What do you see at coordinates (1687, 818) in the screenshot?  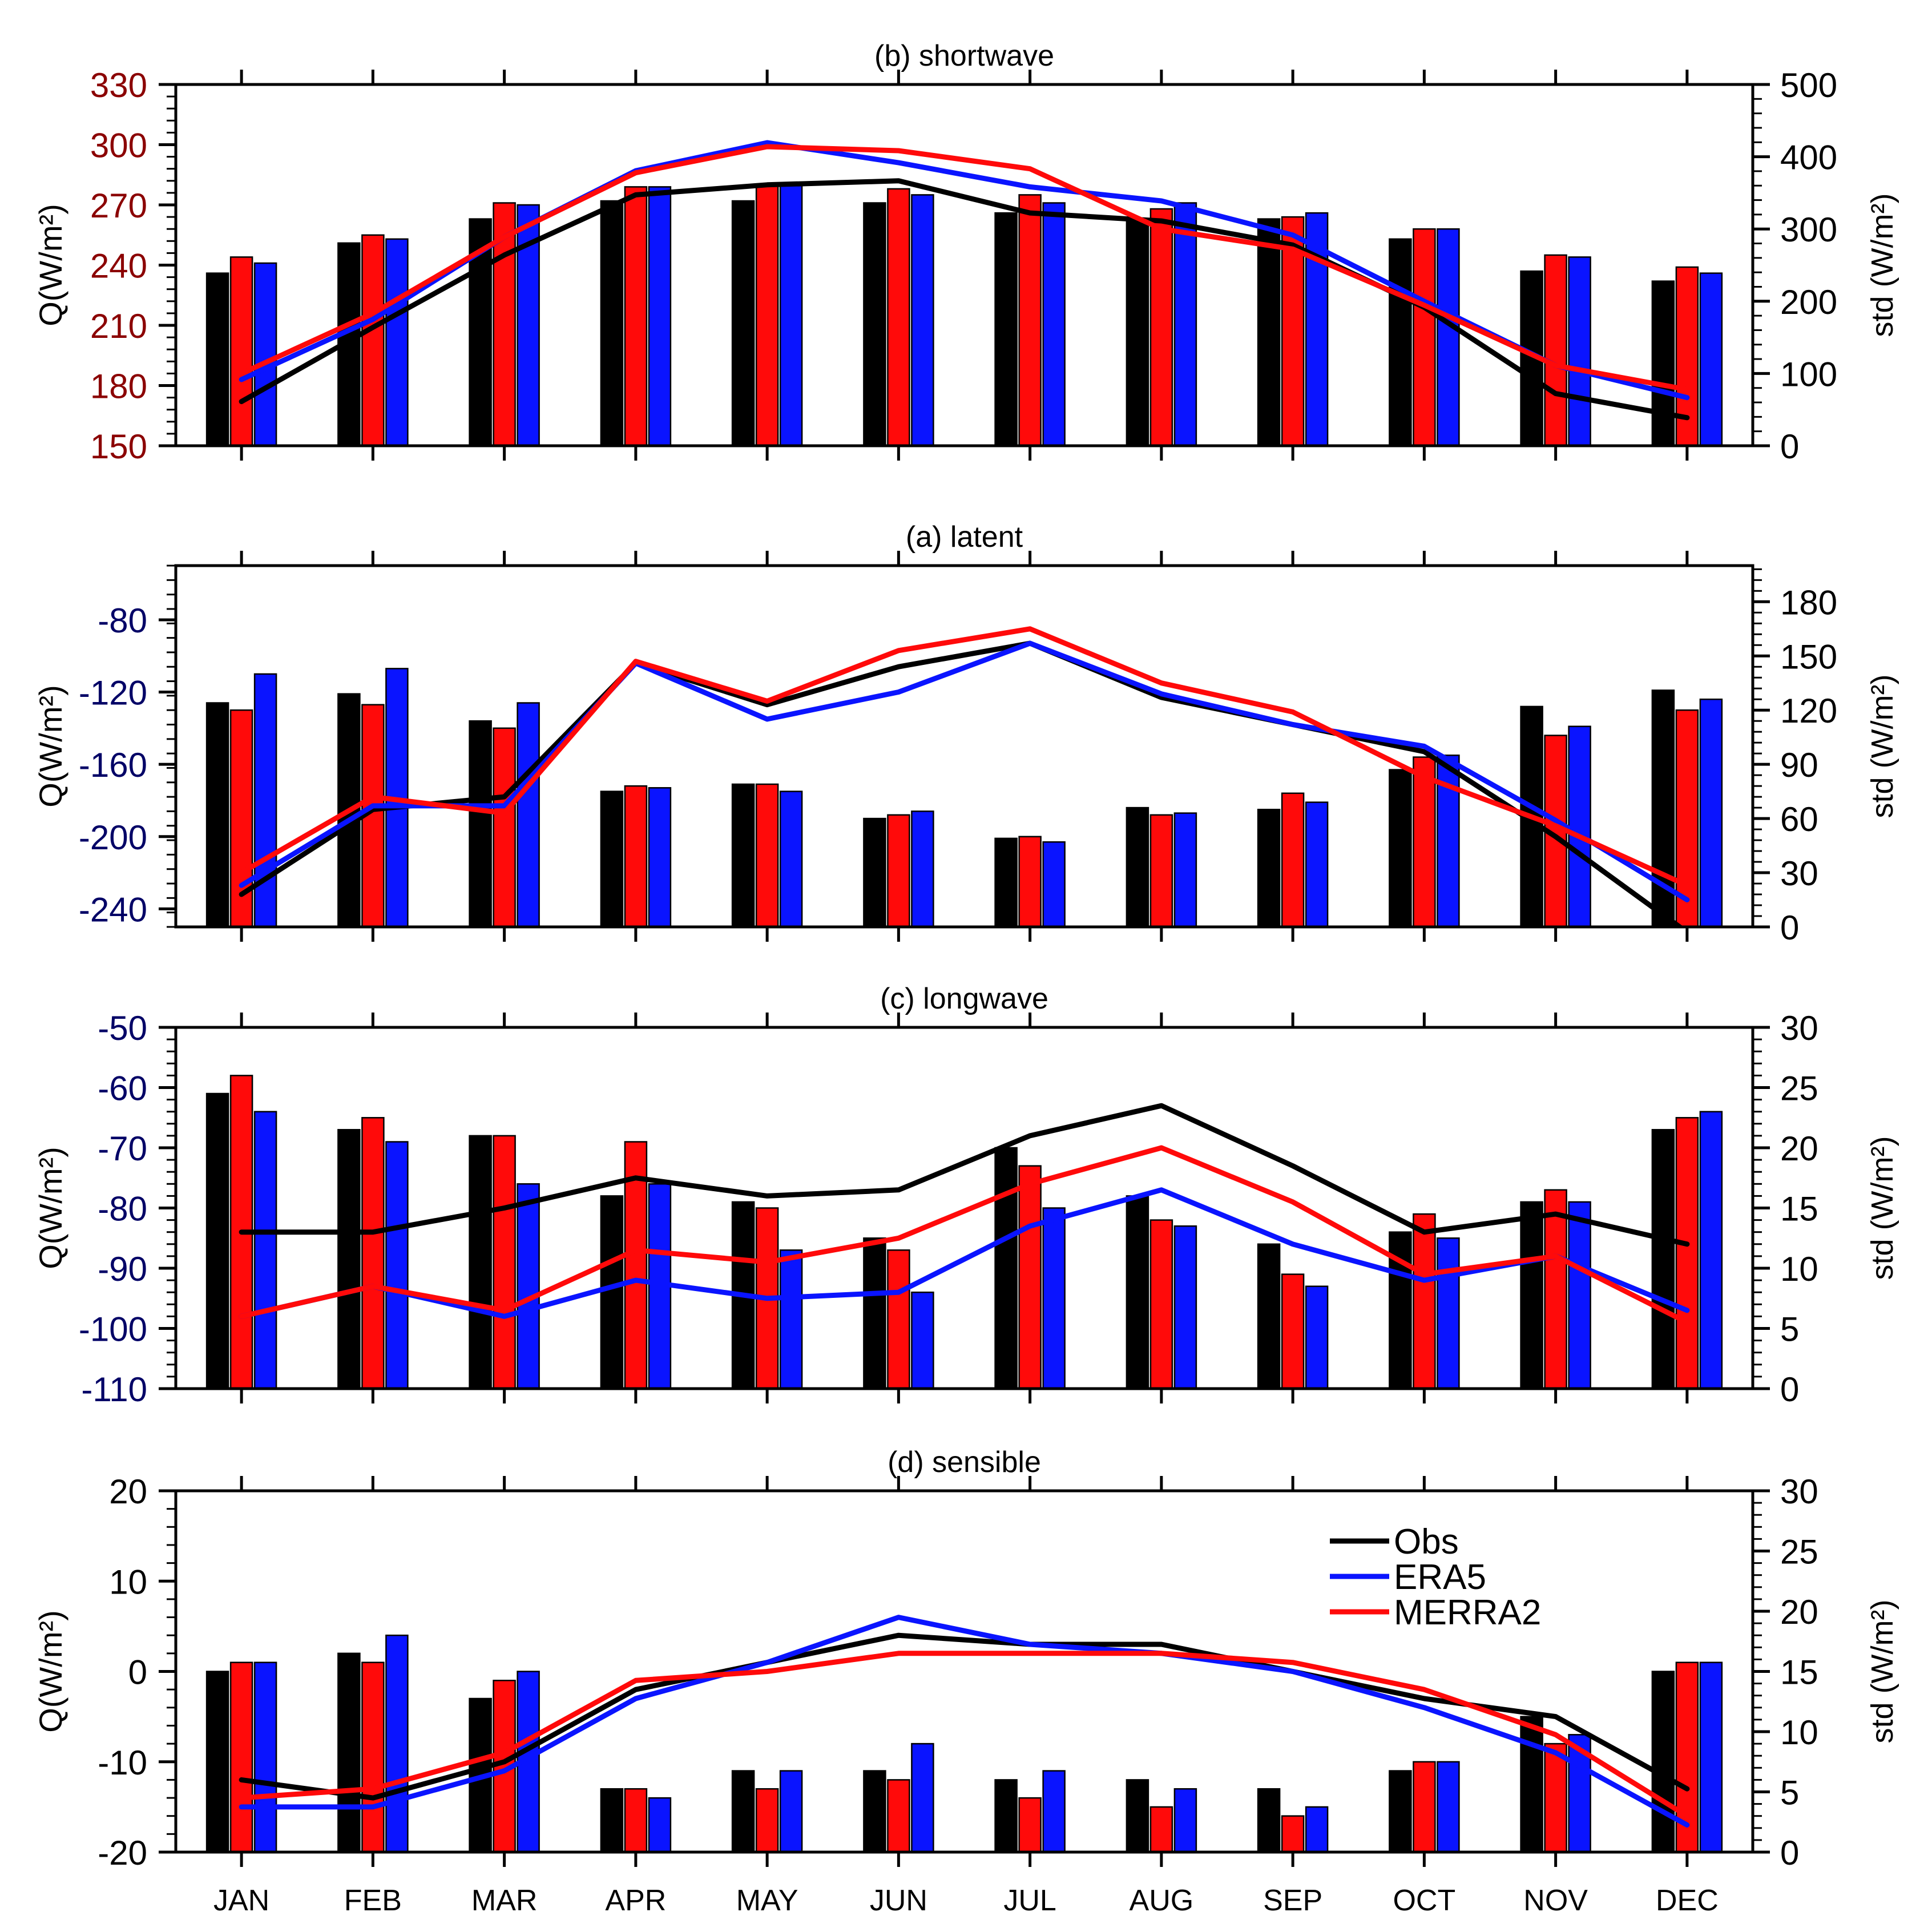 I see `bar-merra2-dec` at bounding box center [1687, 818].